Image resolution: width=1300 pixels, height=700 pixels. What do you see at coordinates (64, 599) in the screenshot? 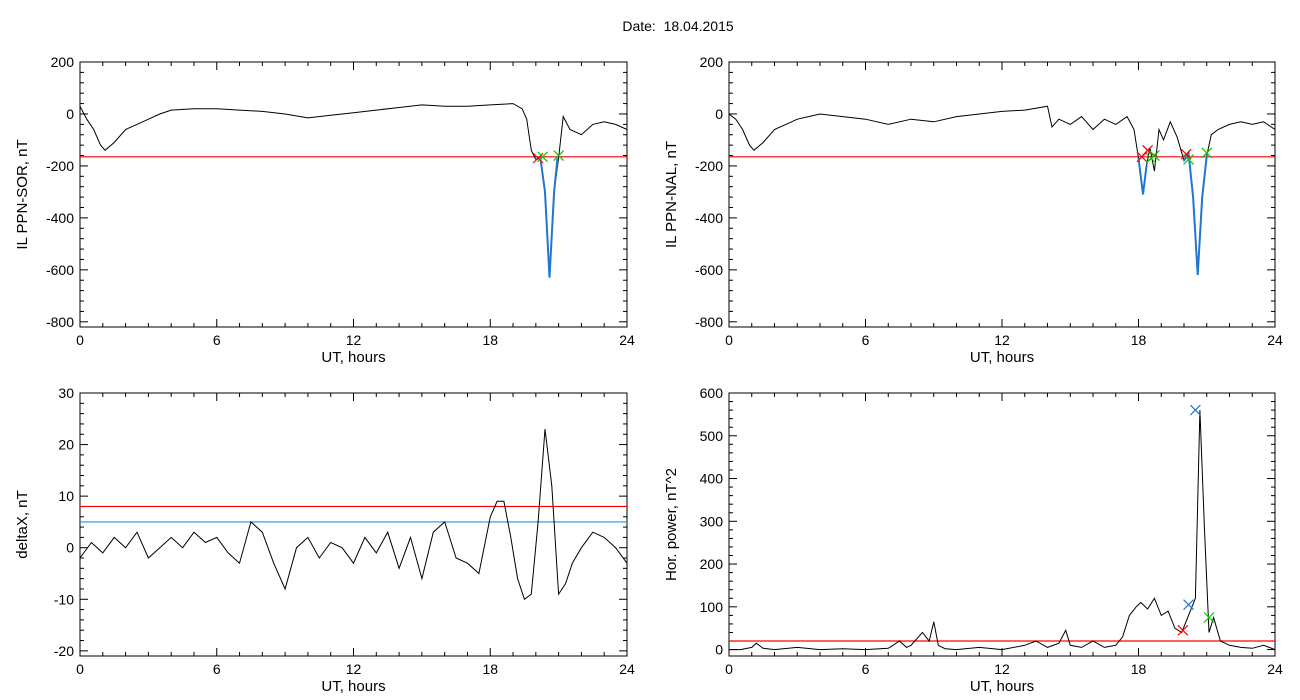
I see `y-tick-label: -10` at bounding box center [64, 599].